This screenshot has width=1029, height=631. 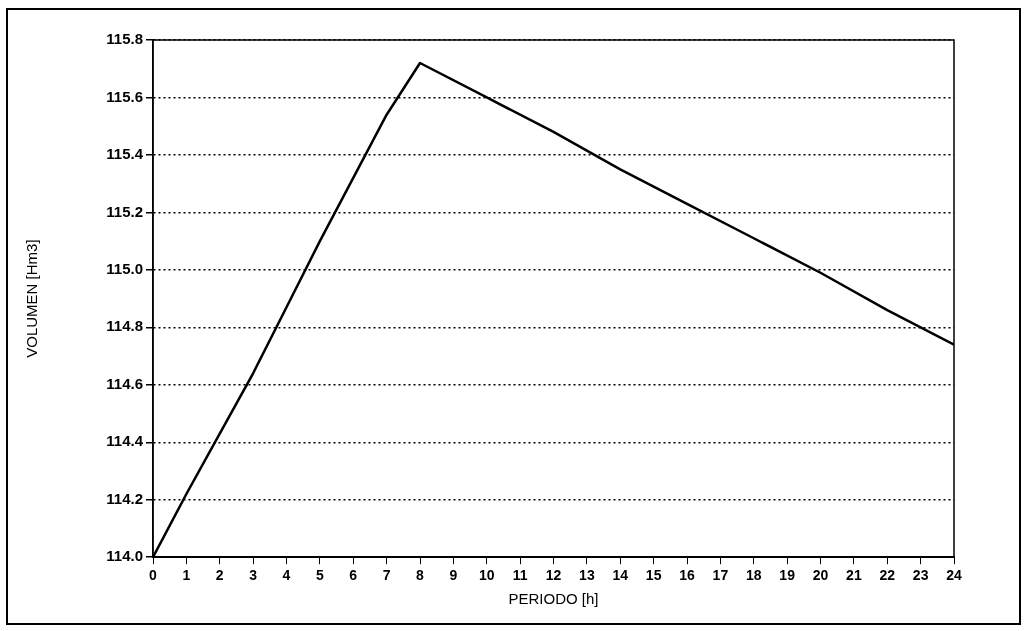 What do you see at coordinates (553, 575) in the screenshot?
I see `x-tick-label: 12` at bounding box center [553, 575].